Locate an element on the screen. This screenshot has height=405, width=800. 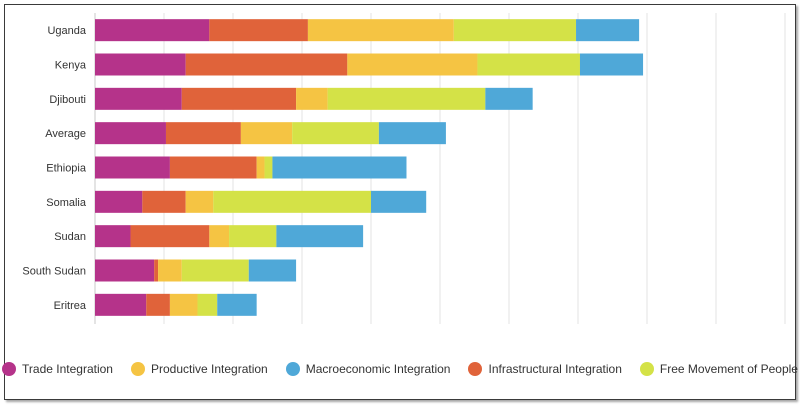
category-label: Eritrea is located at coordinates (70, 306).